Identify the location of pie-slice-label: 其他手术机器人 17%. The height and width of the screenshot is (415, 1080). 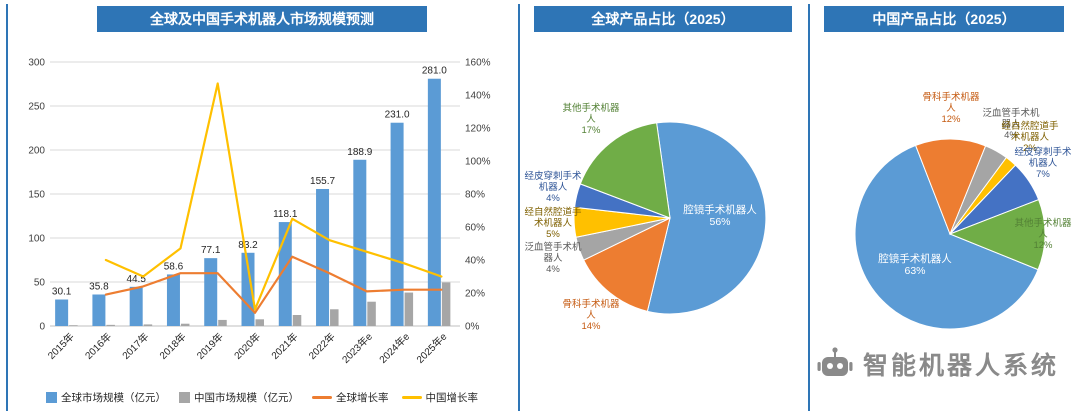
(591, 120).